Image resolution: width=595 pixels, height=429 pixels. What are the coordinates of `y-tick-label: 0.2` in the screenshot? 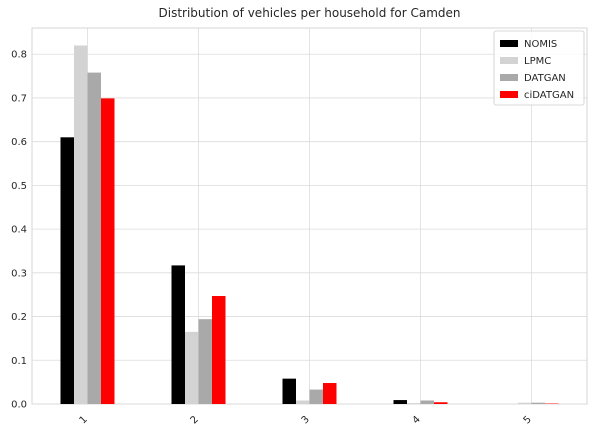 It's located at (19, 317).